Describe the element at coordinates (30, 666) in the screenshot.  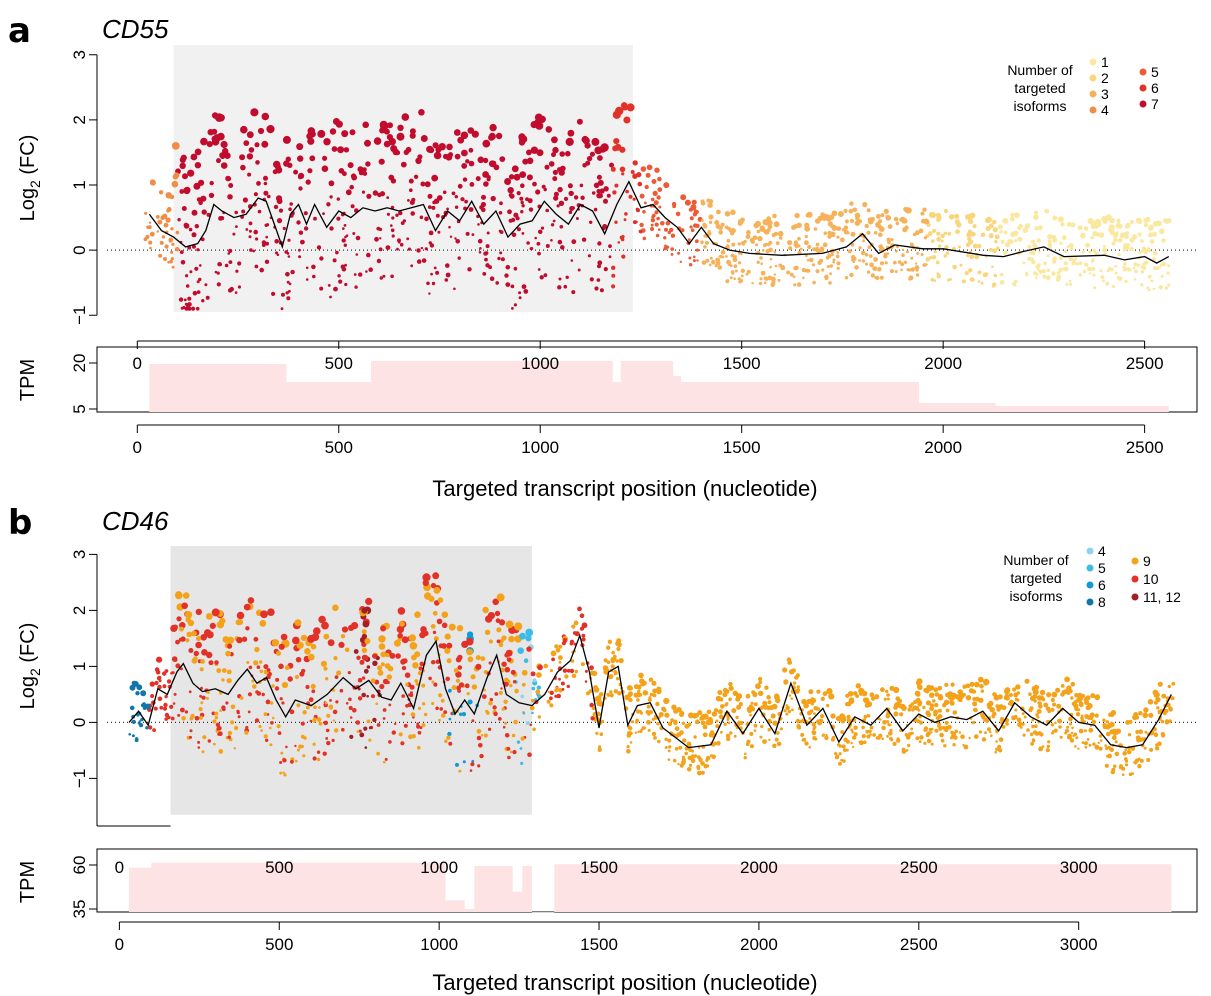
I see `y-axis-label: Log2 (FC)` at that location.